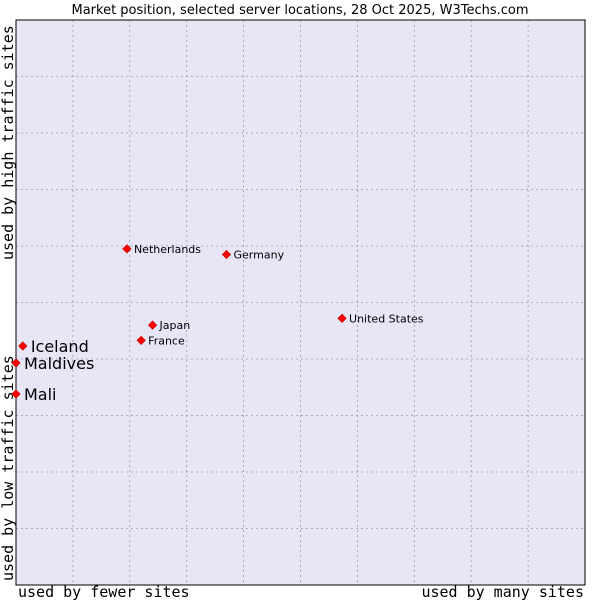 The image size is (600, 600). I want to click on point-marker-germany, so click(226, 254).